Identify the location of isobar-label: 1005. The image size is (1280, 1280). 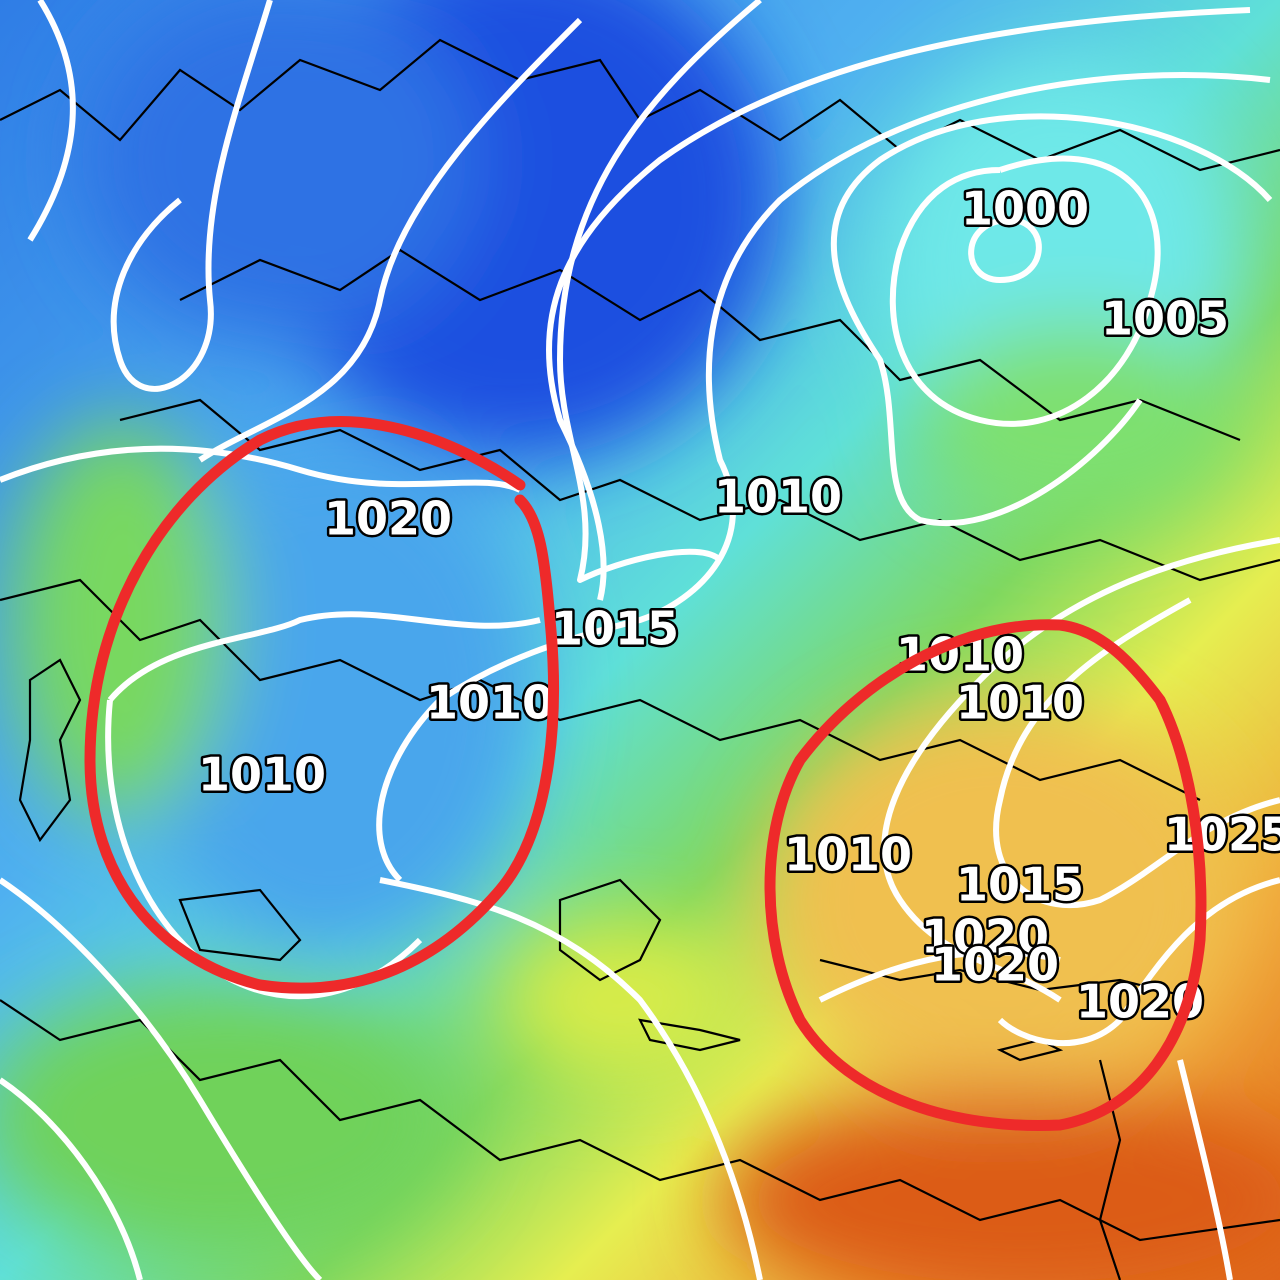
(1165, 319).